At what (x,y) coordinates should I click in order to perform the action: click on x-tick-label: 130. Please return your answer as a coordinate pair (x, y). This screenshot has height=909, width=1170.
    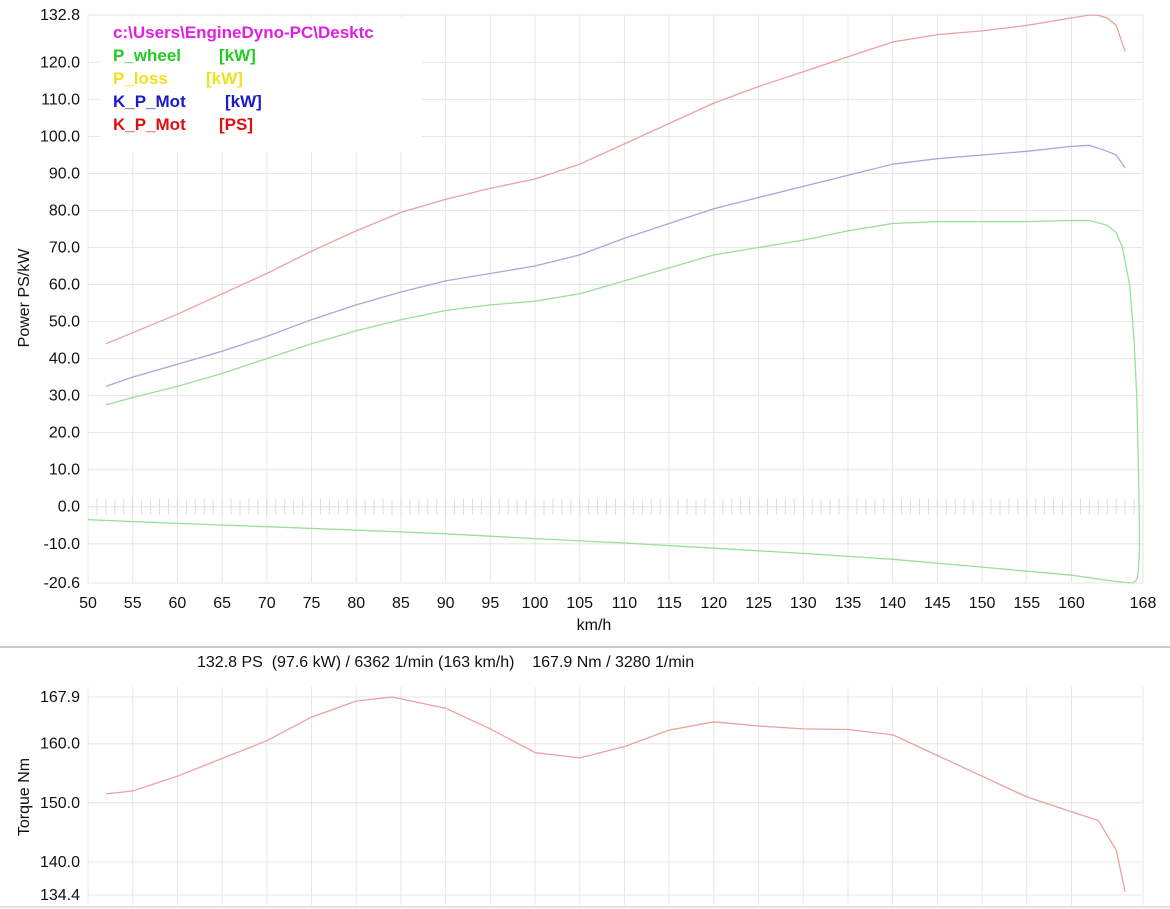
    Looking at the image, I should click on (803, 603).